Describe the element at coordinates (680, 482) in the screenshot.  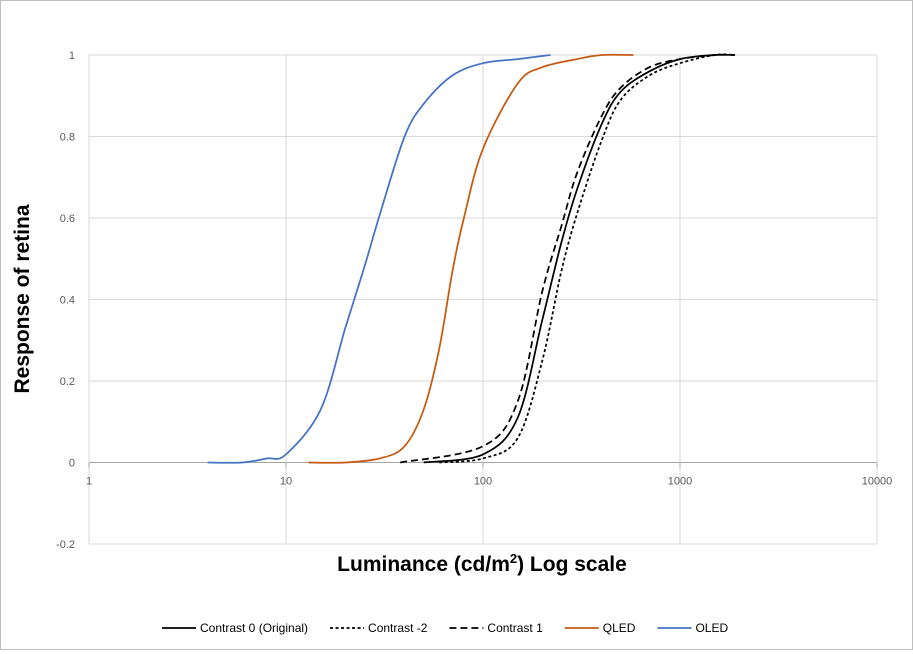
I see `x-tick-label: 1000` at that location.